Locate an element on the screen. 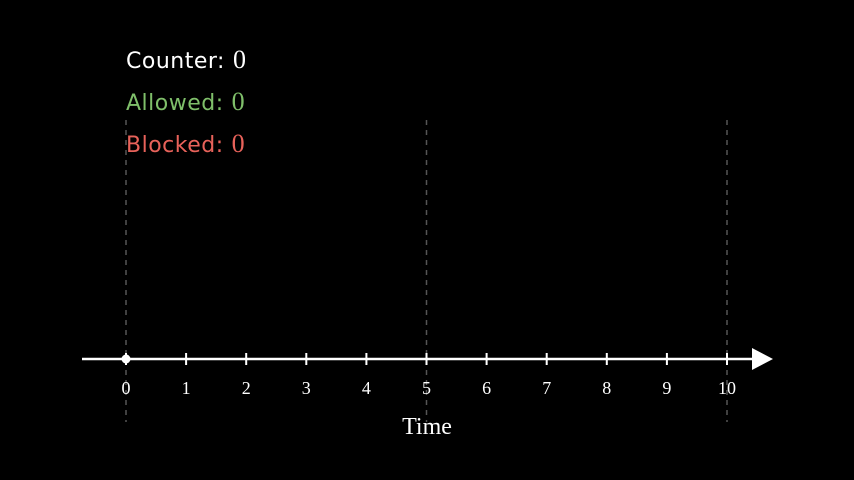 This screenshot has width=854, height=480. tick-label: 7 is located at coordinates (546, 388).